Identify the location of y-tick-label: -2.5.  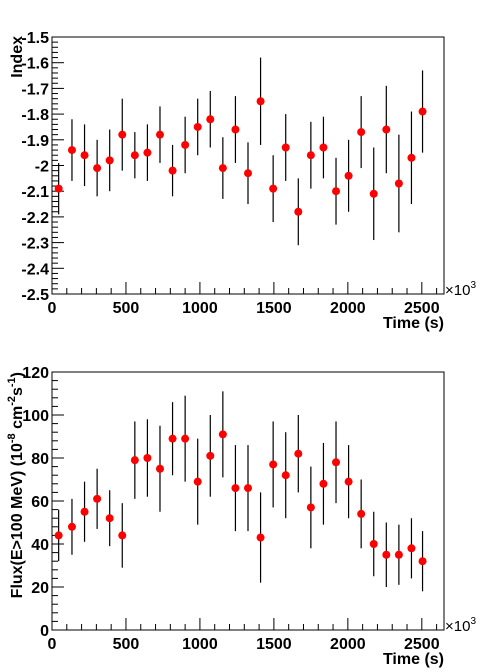
(35, 295).